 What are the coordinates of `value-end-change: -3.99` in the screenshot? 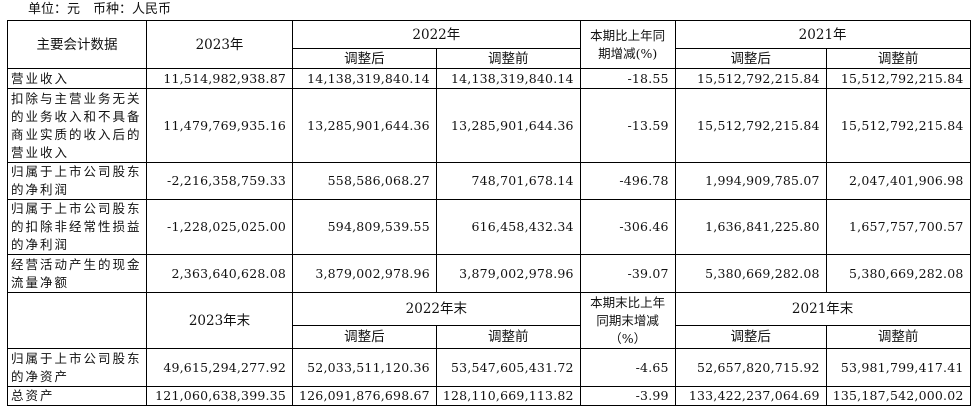 It's located at (627, 396).